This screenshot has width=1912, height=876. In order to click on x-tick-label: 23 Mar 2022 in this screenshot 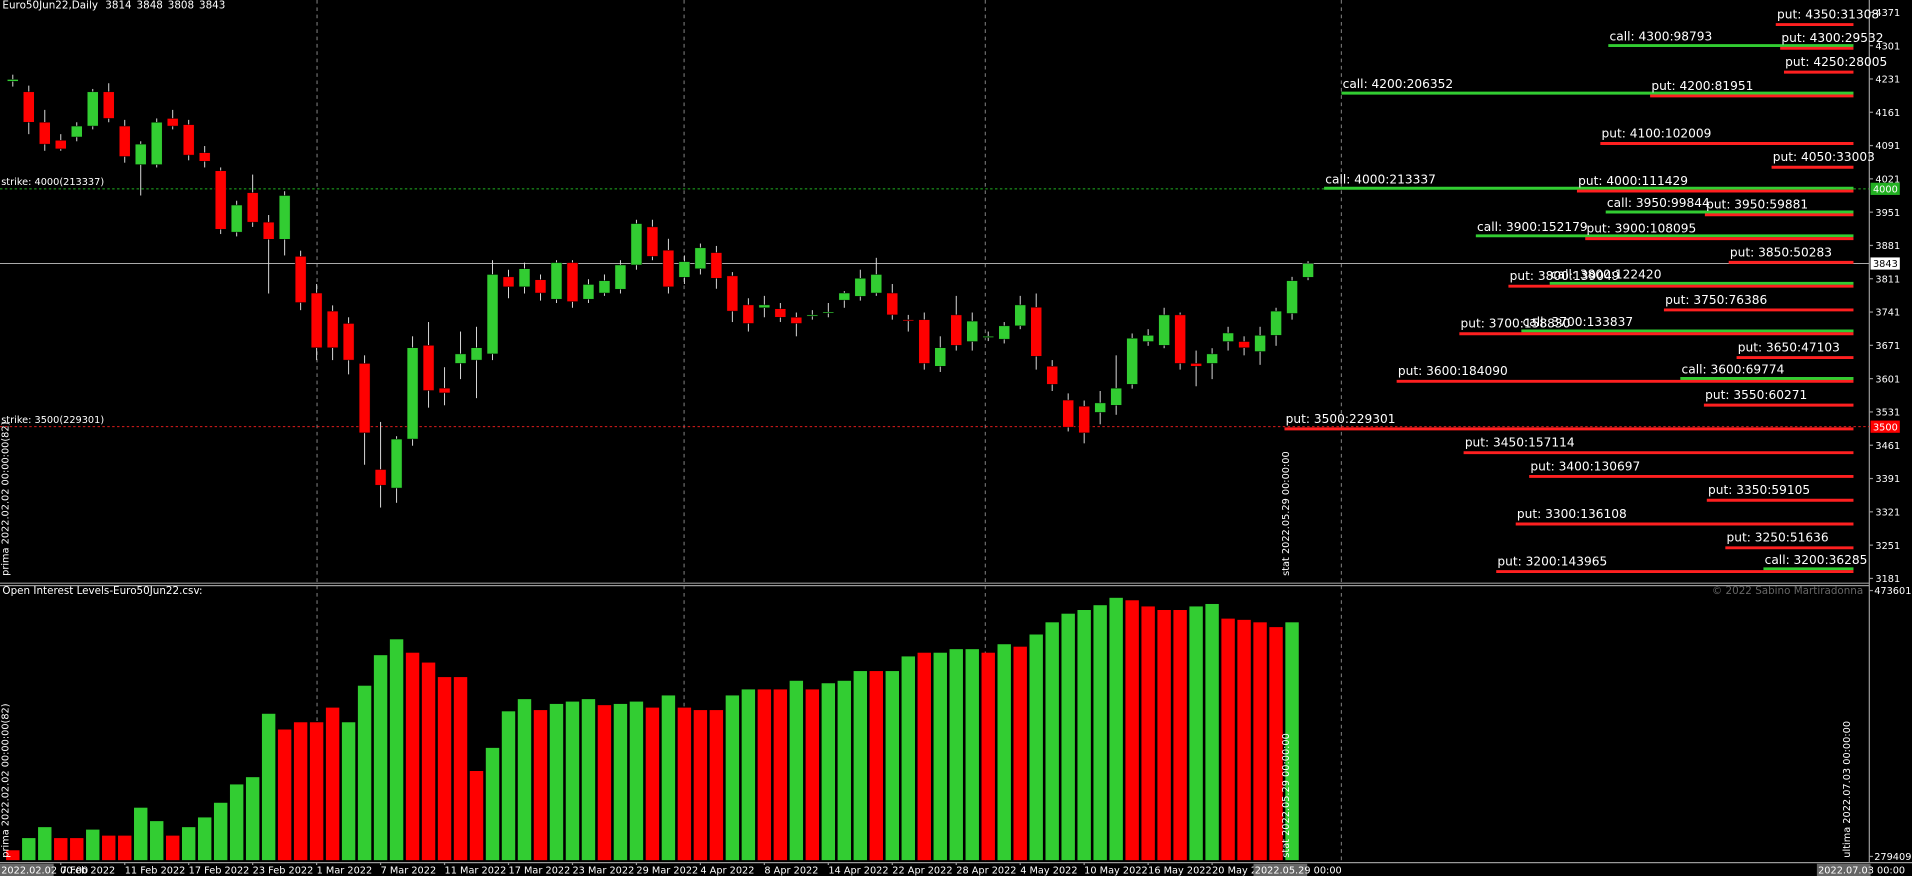, I will do `click(603, 871)`.